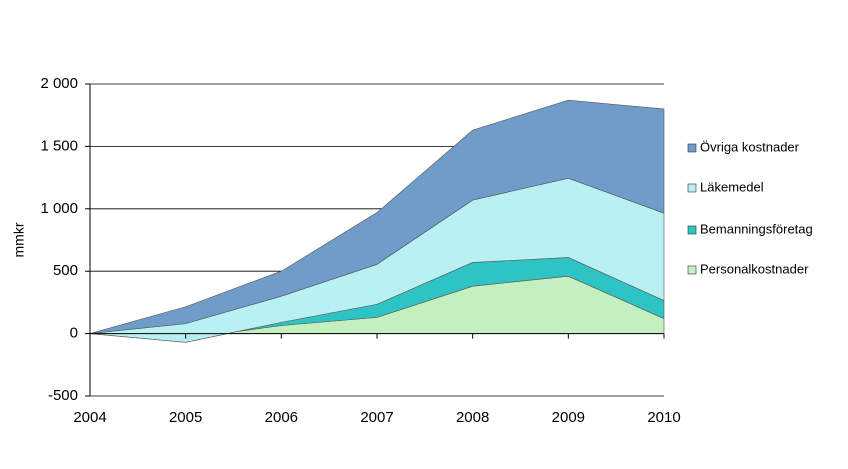  I want to click on y-tick-label: 500, so click(65, 270).